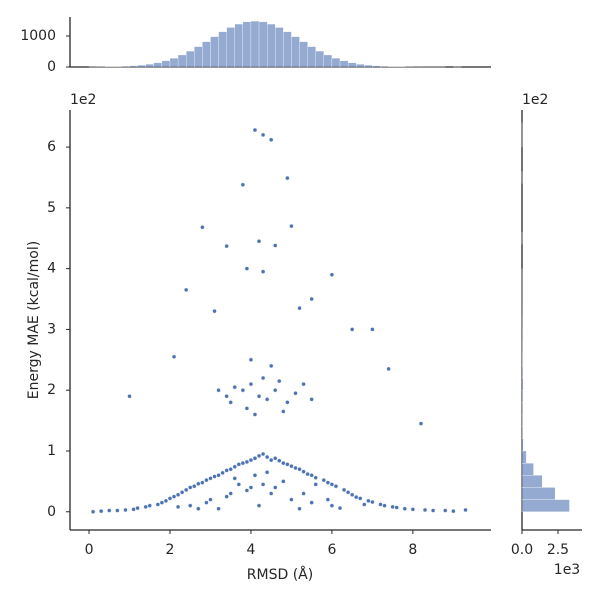 This screenshot has height=600, width=600. What do you see at coordinates (412, 550) in the screenshot?
I see `x-tick-label: 8` at bounding box center [412, 550].